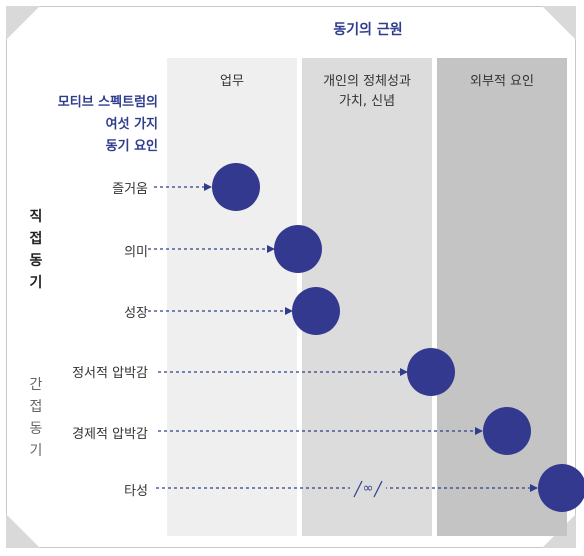 The width and height of the screenshot is (584, 556). I want to click on row-label-emotional-pressure: 정서적 압박감, so click(110, 373).